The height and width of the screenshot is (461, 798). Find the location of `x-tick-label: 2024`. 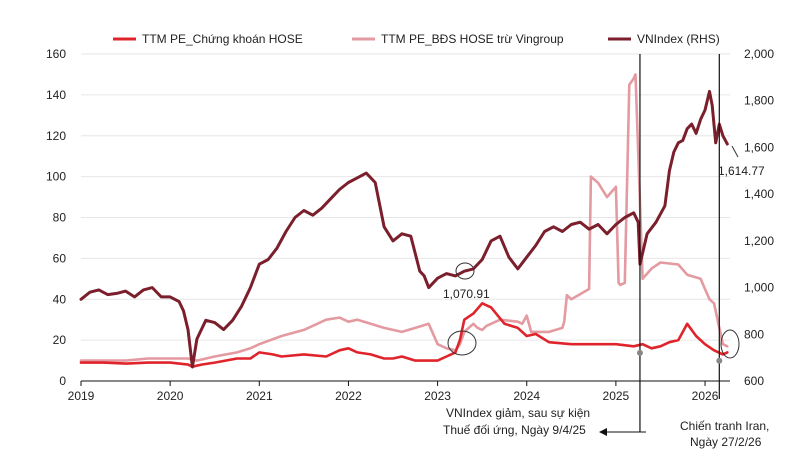

x-tick-label: 2024 is located at coordinates (526, 396).